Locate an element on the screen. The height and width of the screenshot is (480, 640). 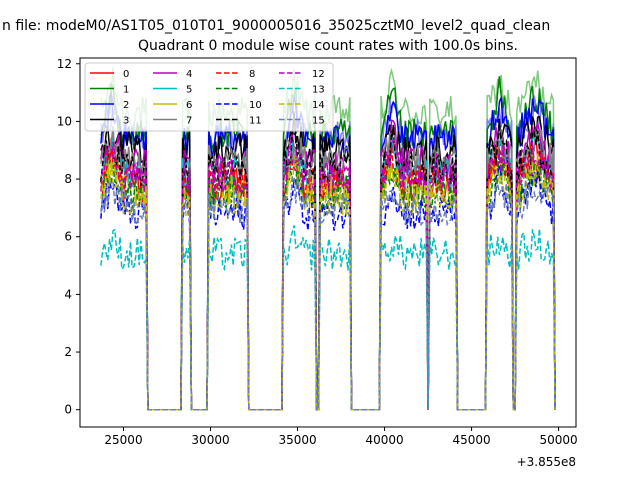
y-tick-label: 6 is located at coordinates (68, 237).